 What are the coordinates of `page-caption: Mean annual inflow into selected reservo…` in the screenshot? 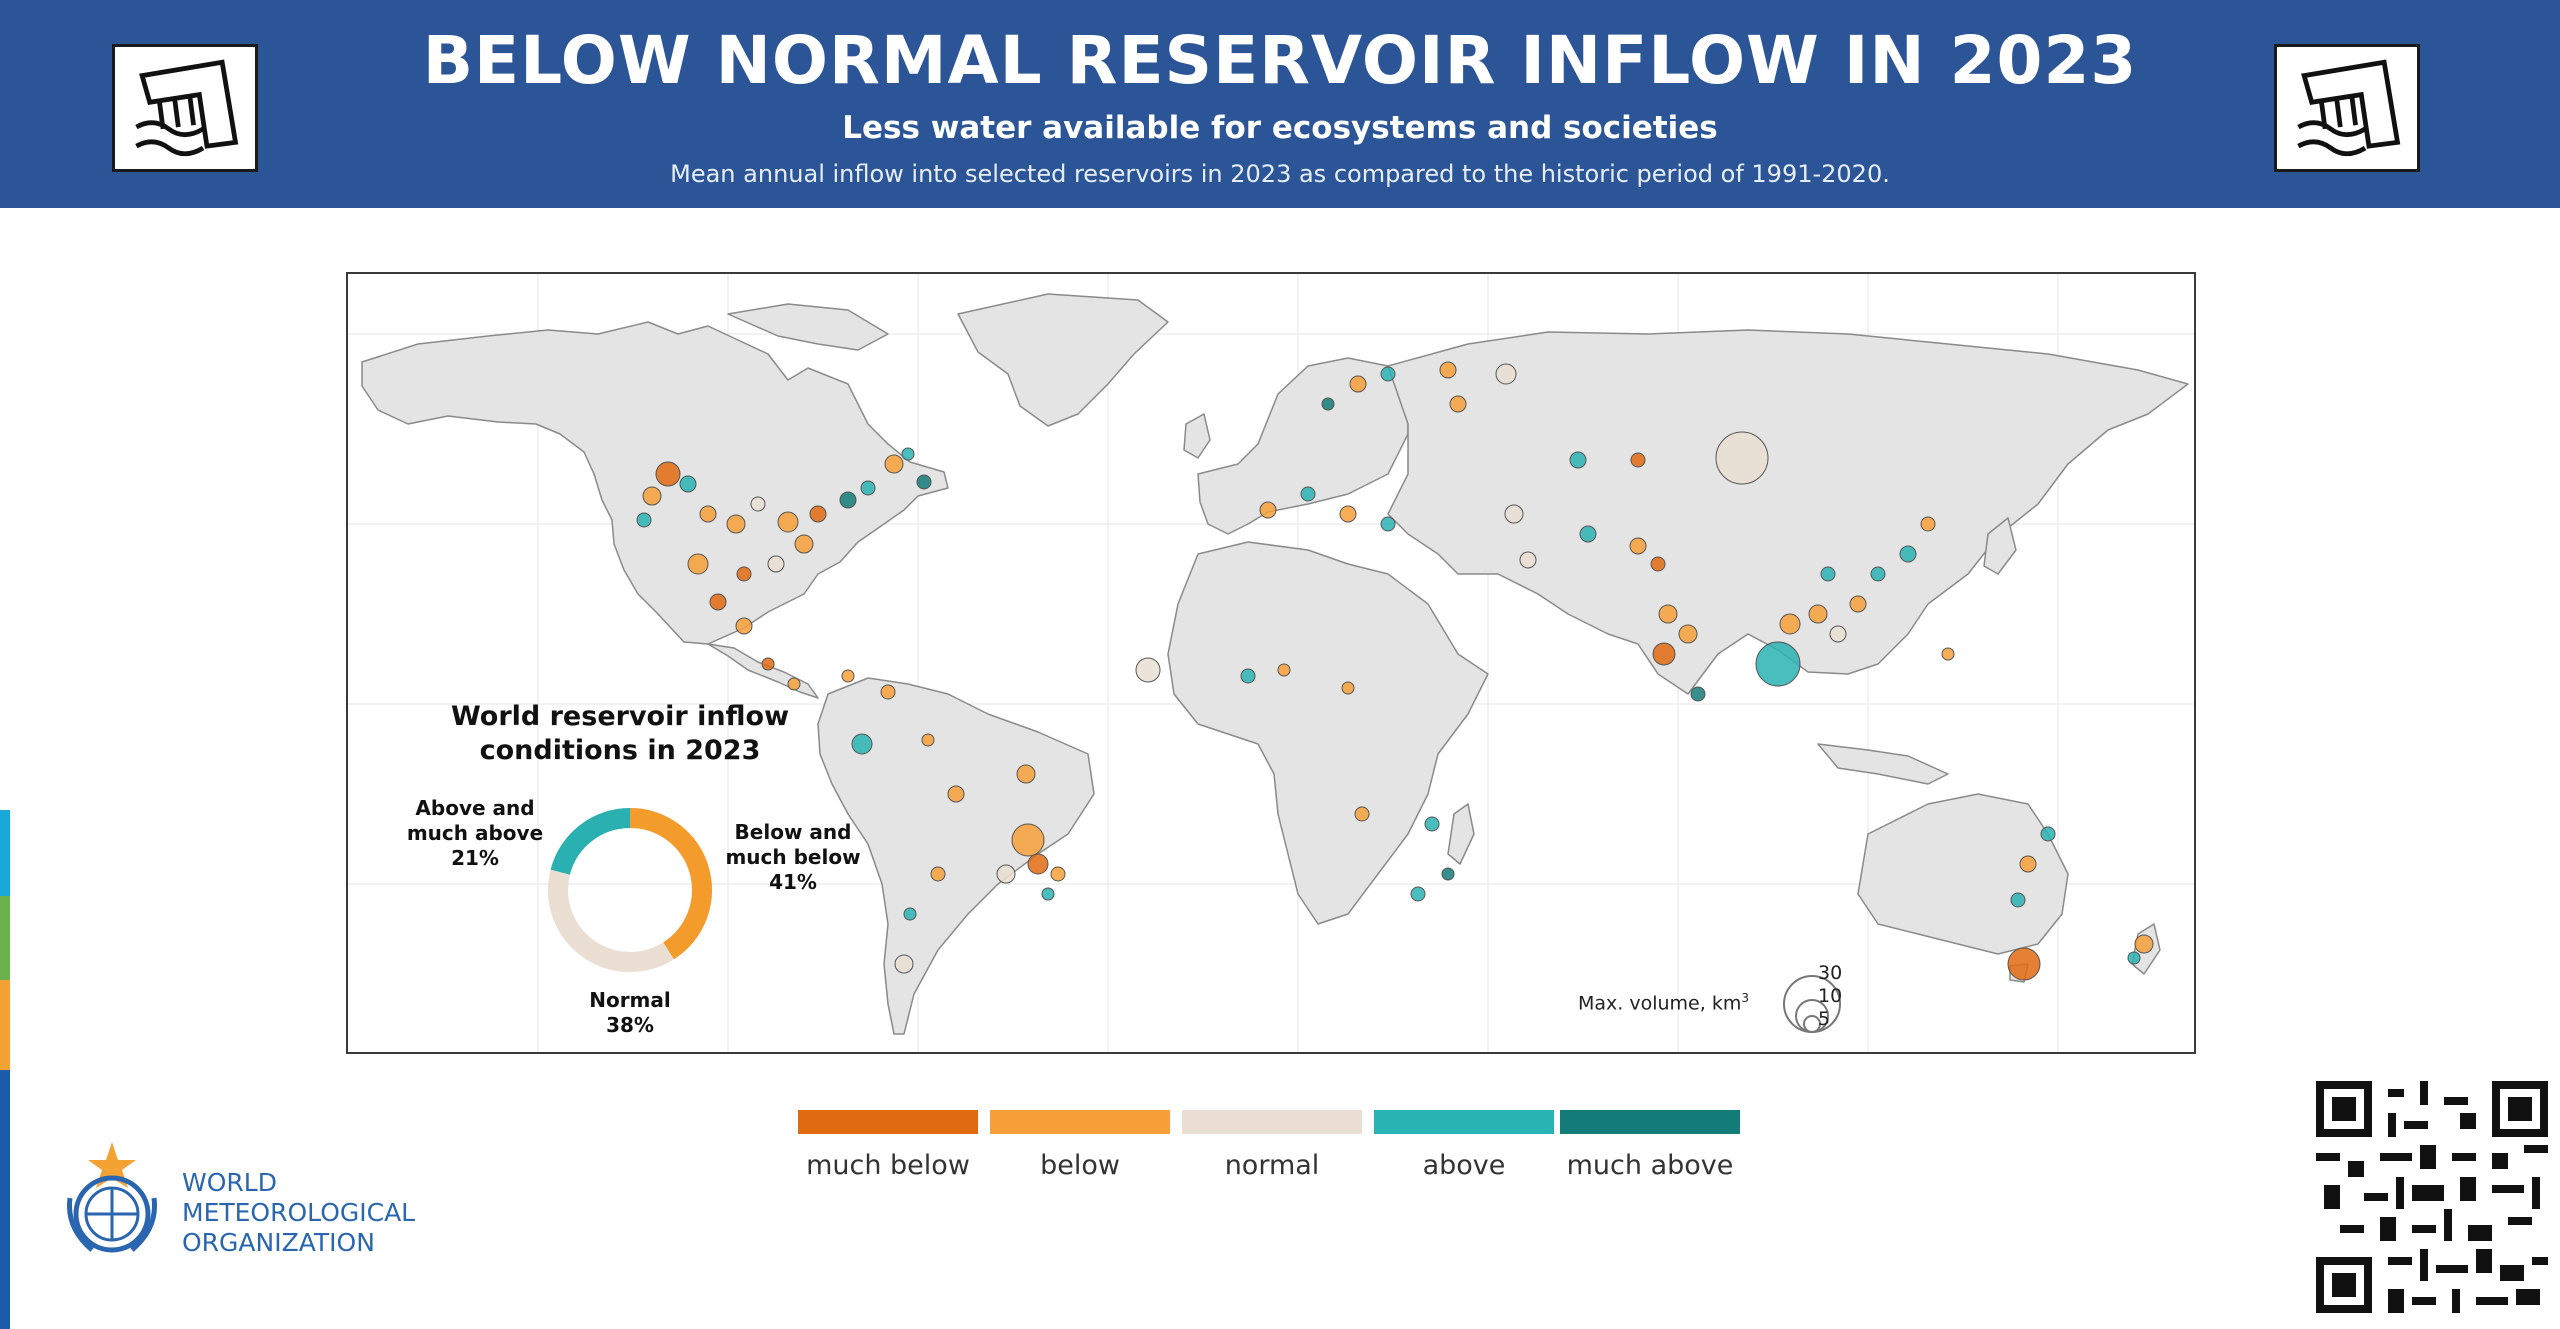 It's located at (1280, 174).